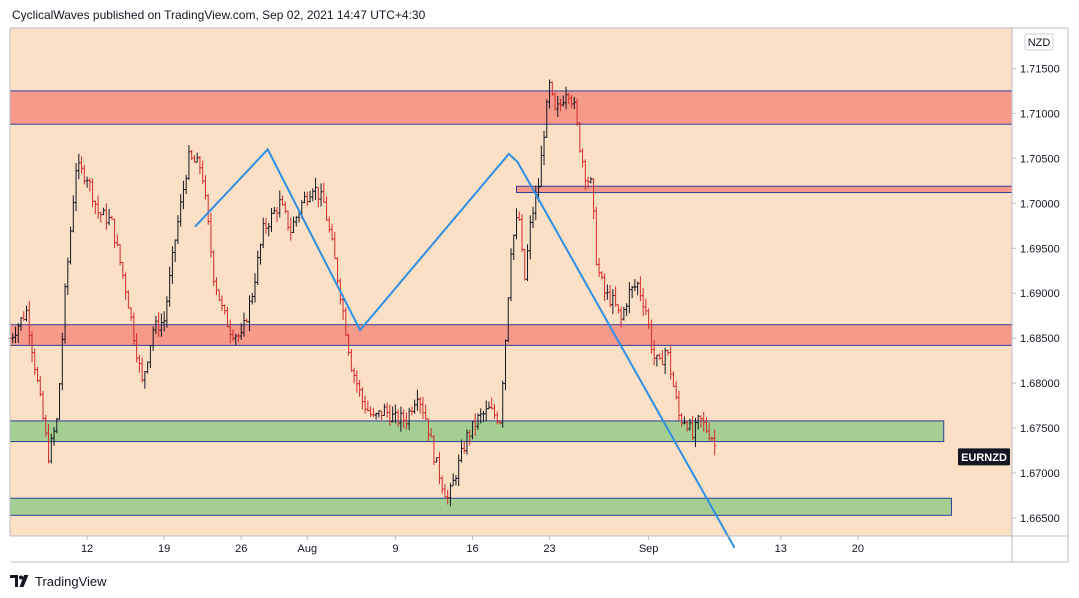 Image resolution: width=1079 pixels, height=598 pixels. What do you see at coordinates (549, 549) in the screenshot?
I see `time-tick-label: 23` at bounding box center [549, 549].